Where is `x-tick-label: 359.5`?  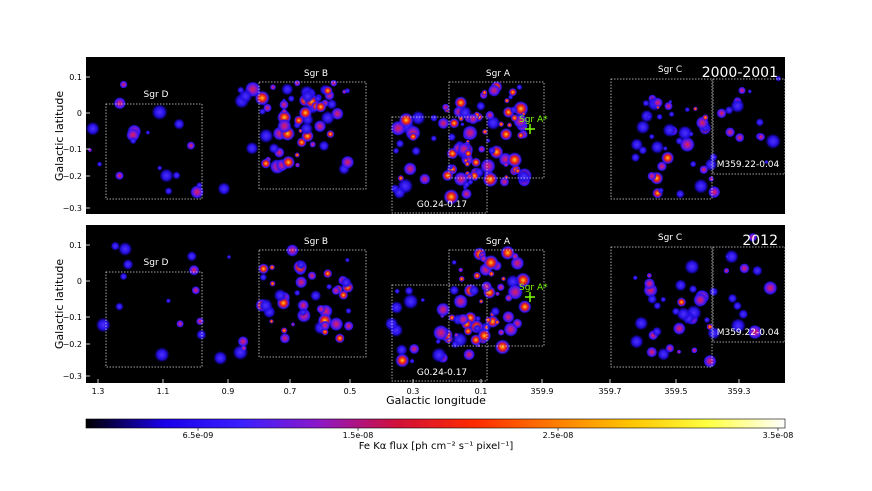 x-tick-label: 359.5 is located at coordinates (676, 391).